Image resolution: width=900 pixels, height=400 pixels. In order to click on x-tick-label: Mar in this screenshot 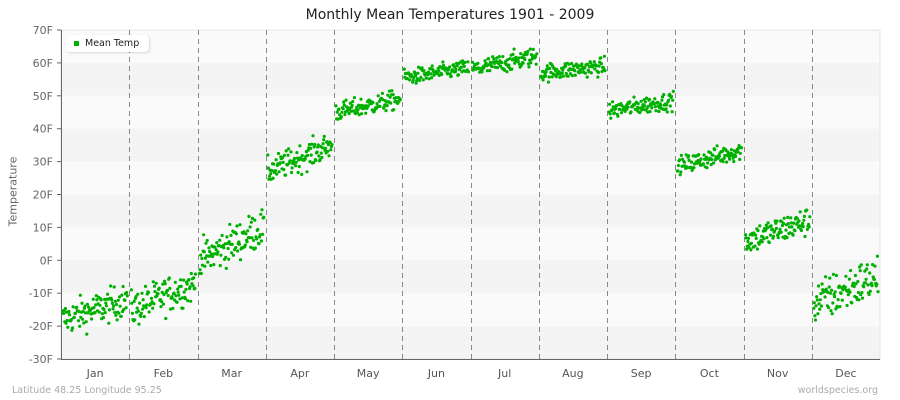, I will do `click(231, 373)`.